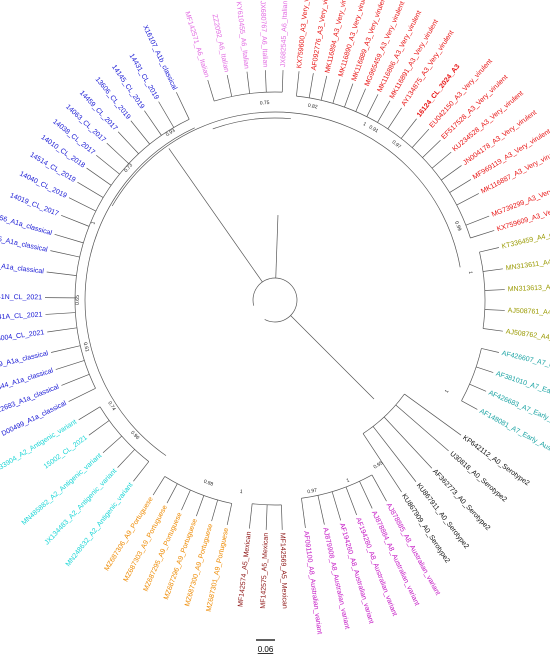 This screenshot has width=550, height=667. Describe the element at coordinates (312, 583) in the screenshot. I see `tip-label: AF091100_A8_Australian_variant` at that location.